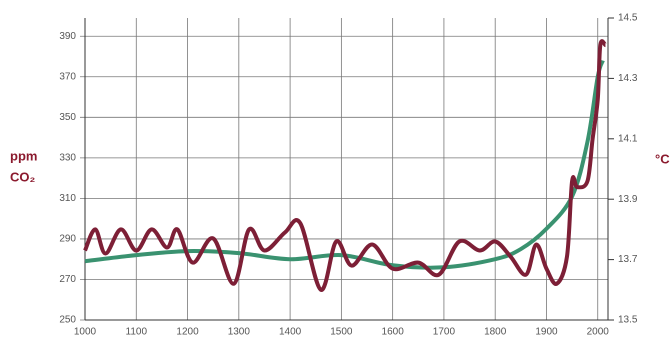 The image size is (670, 343). I want to click on x-tick-label: 1700, so click(444, 332).